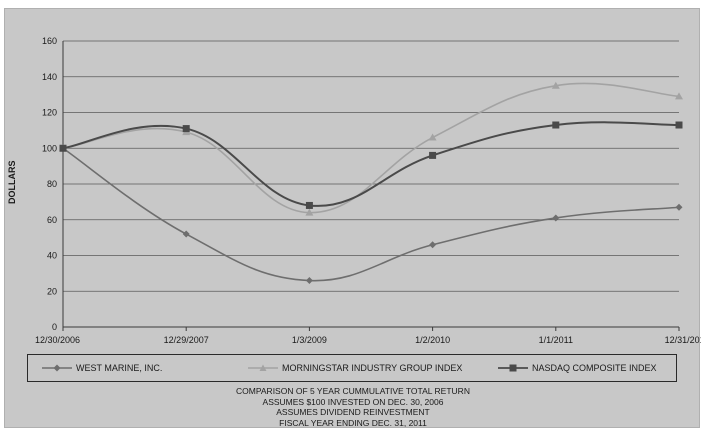 The image size is (704, 430). Describe the element at coordinates (186, 340) in the screenshot. I see `x-tick-label: 12/29/2007` at that location.